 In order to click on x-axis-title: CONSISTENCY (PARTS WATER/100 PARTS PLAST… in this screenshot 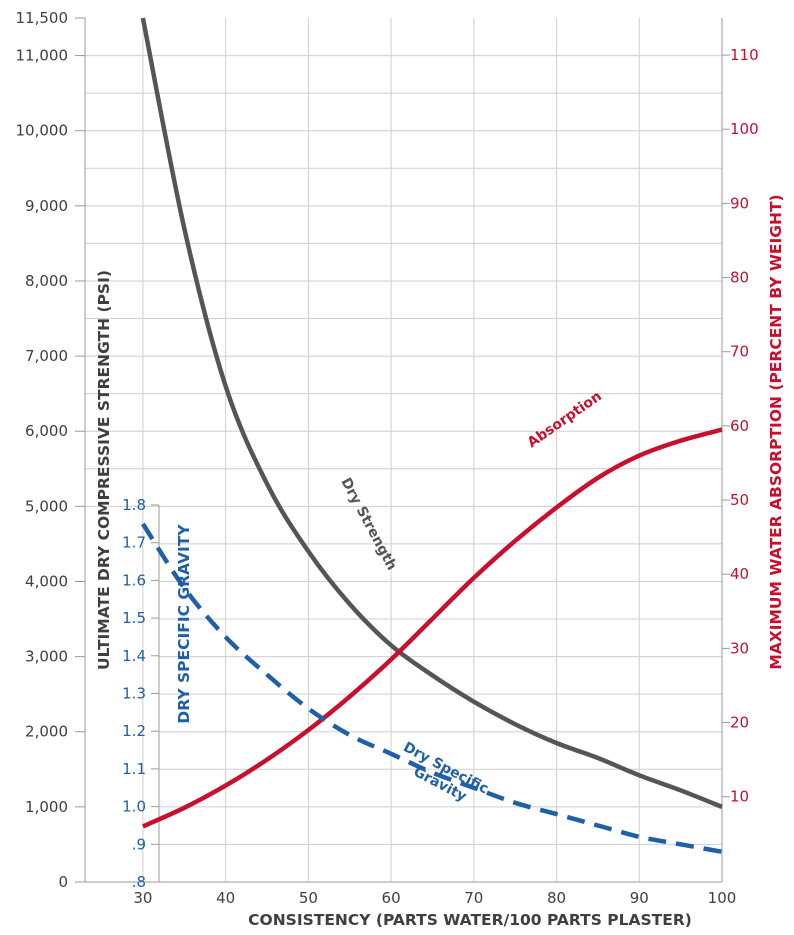, I will do `click(470, 920)`.